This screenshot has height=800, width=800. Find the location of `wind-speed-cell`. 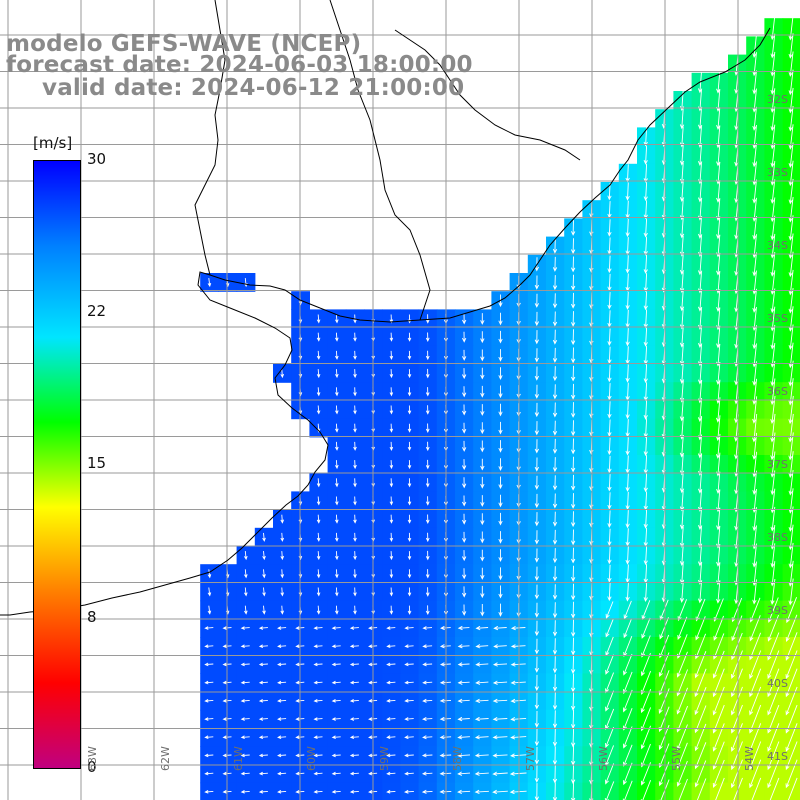

wind-speed-cell is located at coordinates (791, 791).